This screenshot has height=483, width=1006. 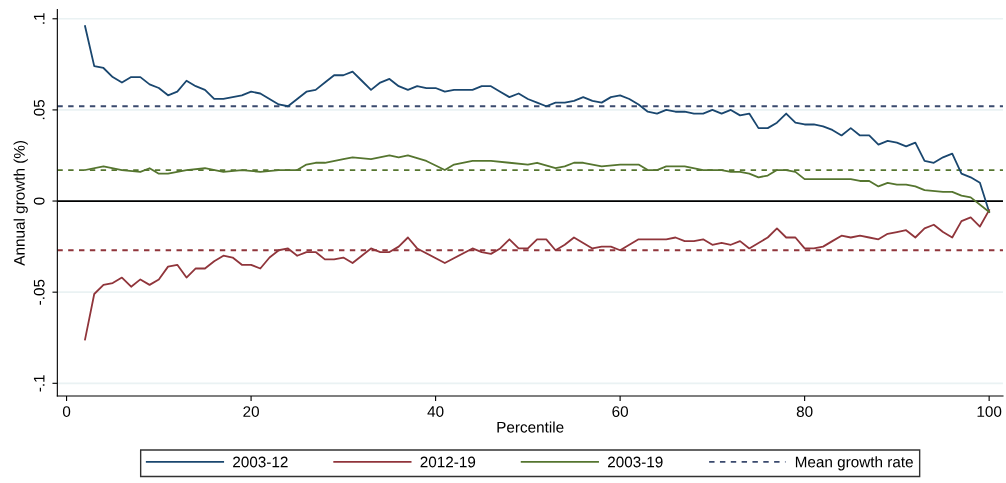 I want to click on y-tick-label: 0, so click(x=39, y=201).